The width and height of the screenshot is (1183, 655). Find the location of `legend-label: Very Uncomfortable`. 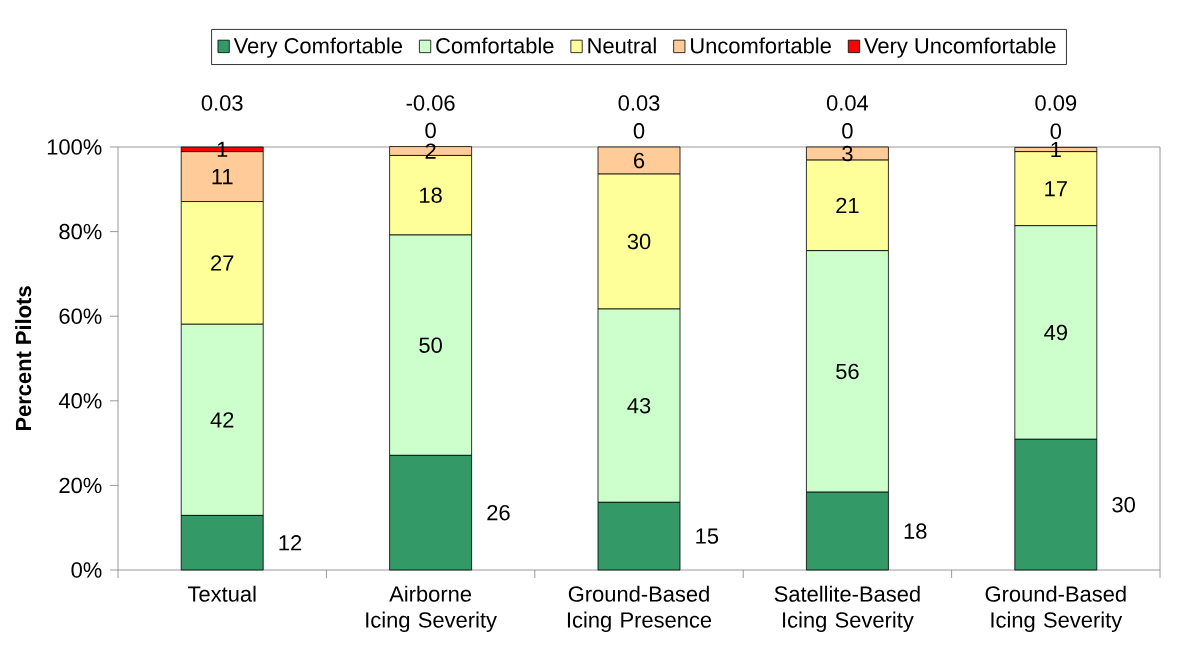

legend-label: Very Uncomfortable is located at coordinates (960, 47).